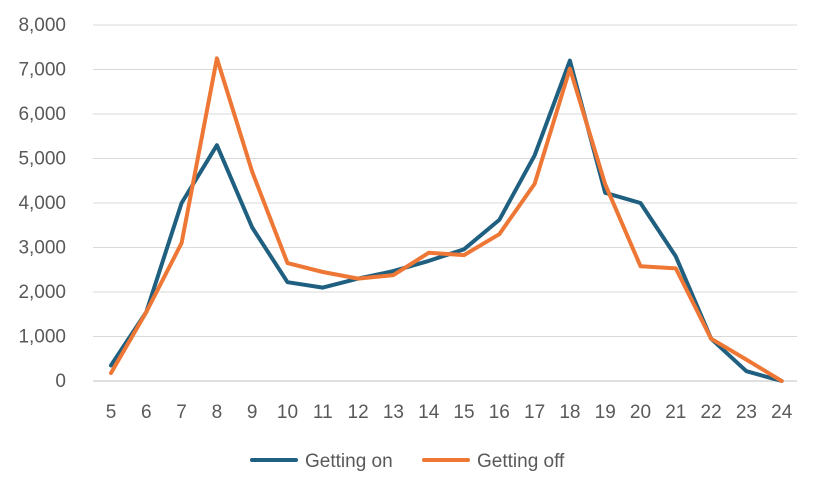  What do you see at coordinates (711, 412) in the screenshot?
I see `x-tick-label: 22` at bounding box center [711, 412].